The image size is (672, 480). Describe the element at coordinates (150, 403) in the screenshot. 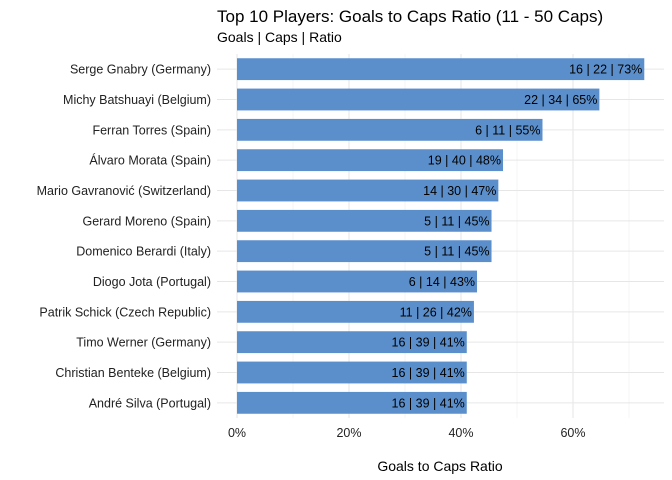

I see `category-label: André Silva (Portugal)` at that location.